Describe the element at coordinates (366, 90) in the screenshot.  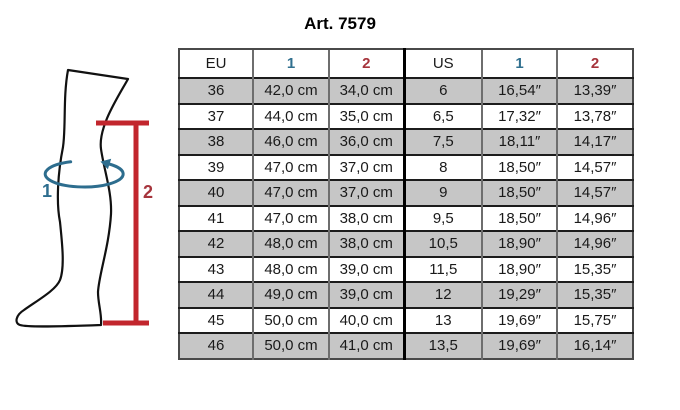
I see `cm2-cell: 34,0 cm` at that location.